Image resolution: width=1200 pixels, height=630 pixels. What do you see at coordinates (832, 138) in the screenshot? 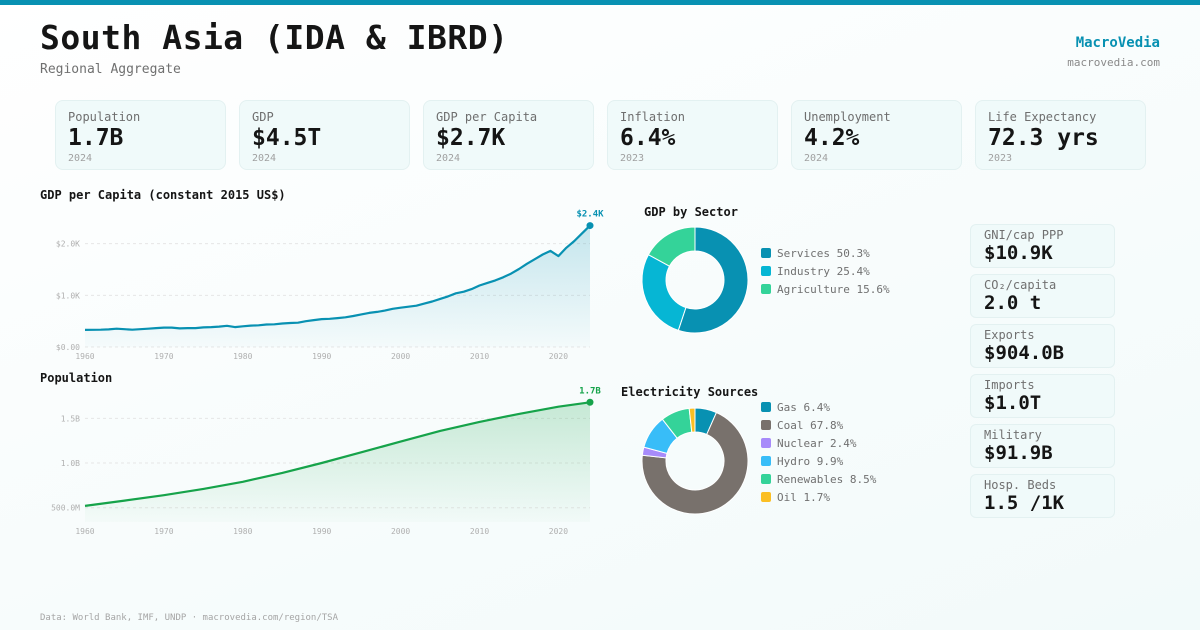
I see `stat-value: 4.2%` at bounding box center [832, 138].